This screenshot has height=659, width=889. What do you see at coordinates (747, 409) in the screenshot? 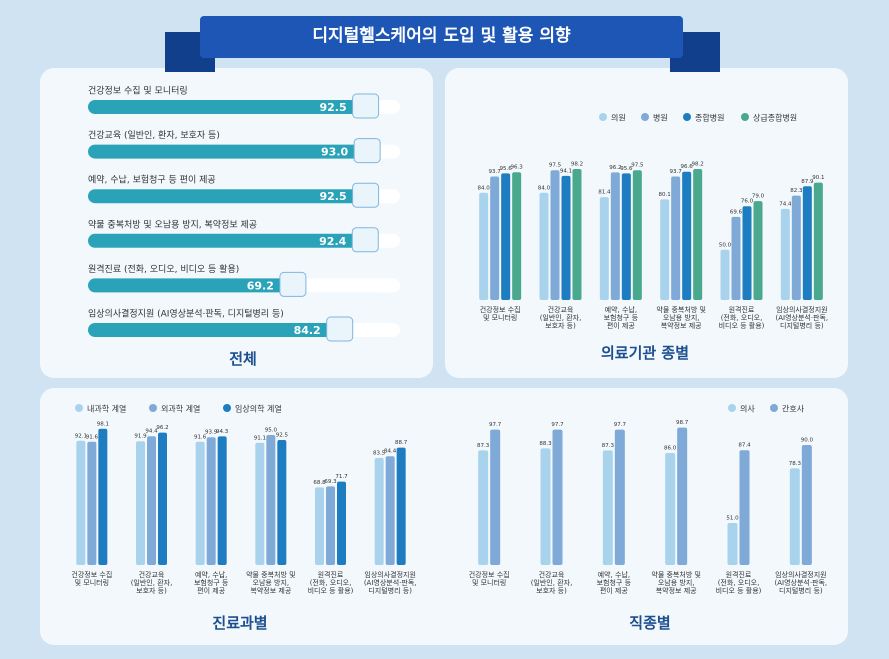
I see `legend-label: 의사` at bounding box center [747, 409].